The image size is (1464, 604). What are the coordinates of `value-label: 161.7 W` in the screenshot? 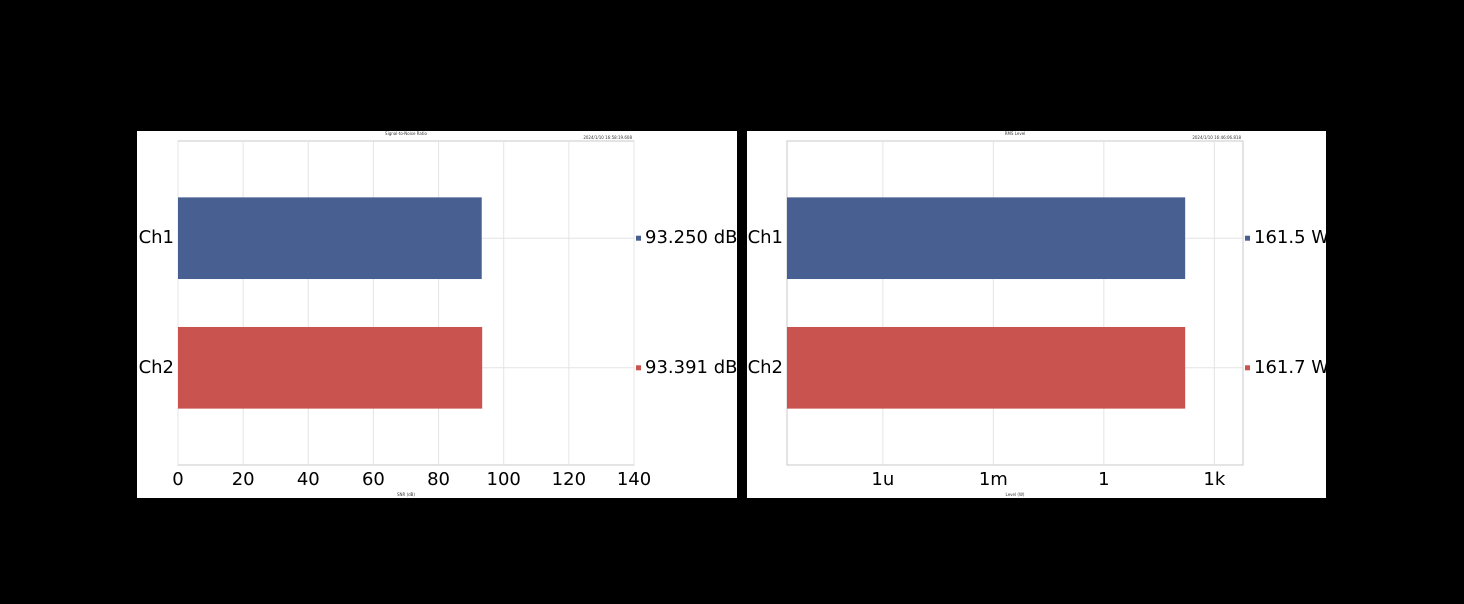 It's located at (1291, 367).